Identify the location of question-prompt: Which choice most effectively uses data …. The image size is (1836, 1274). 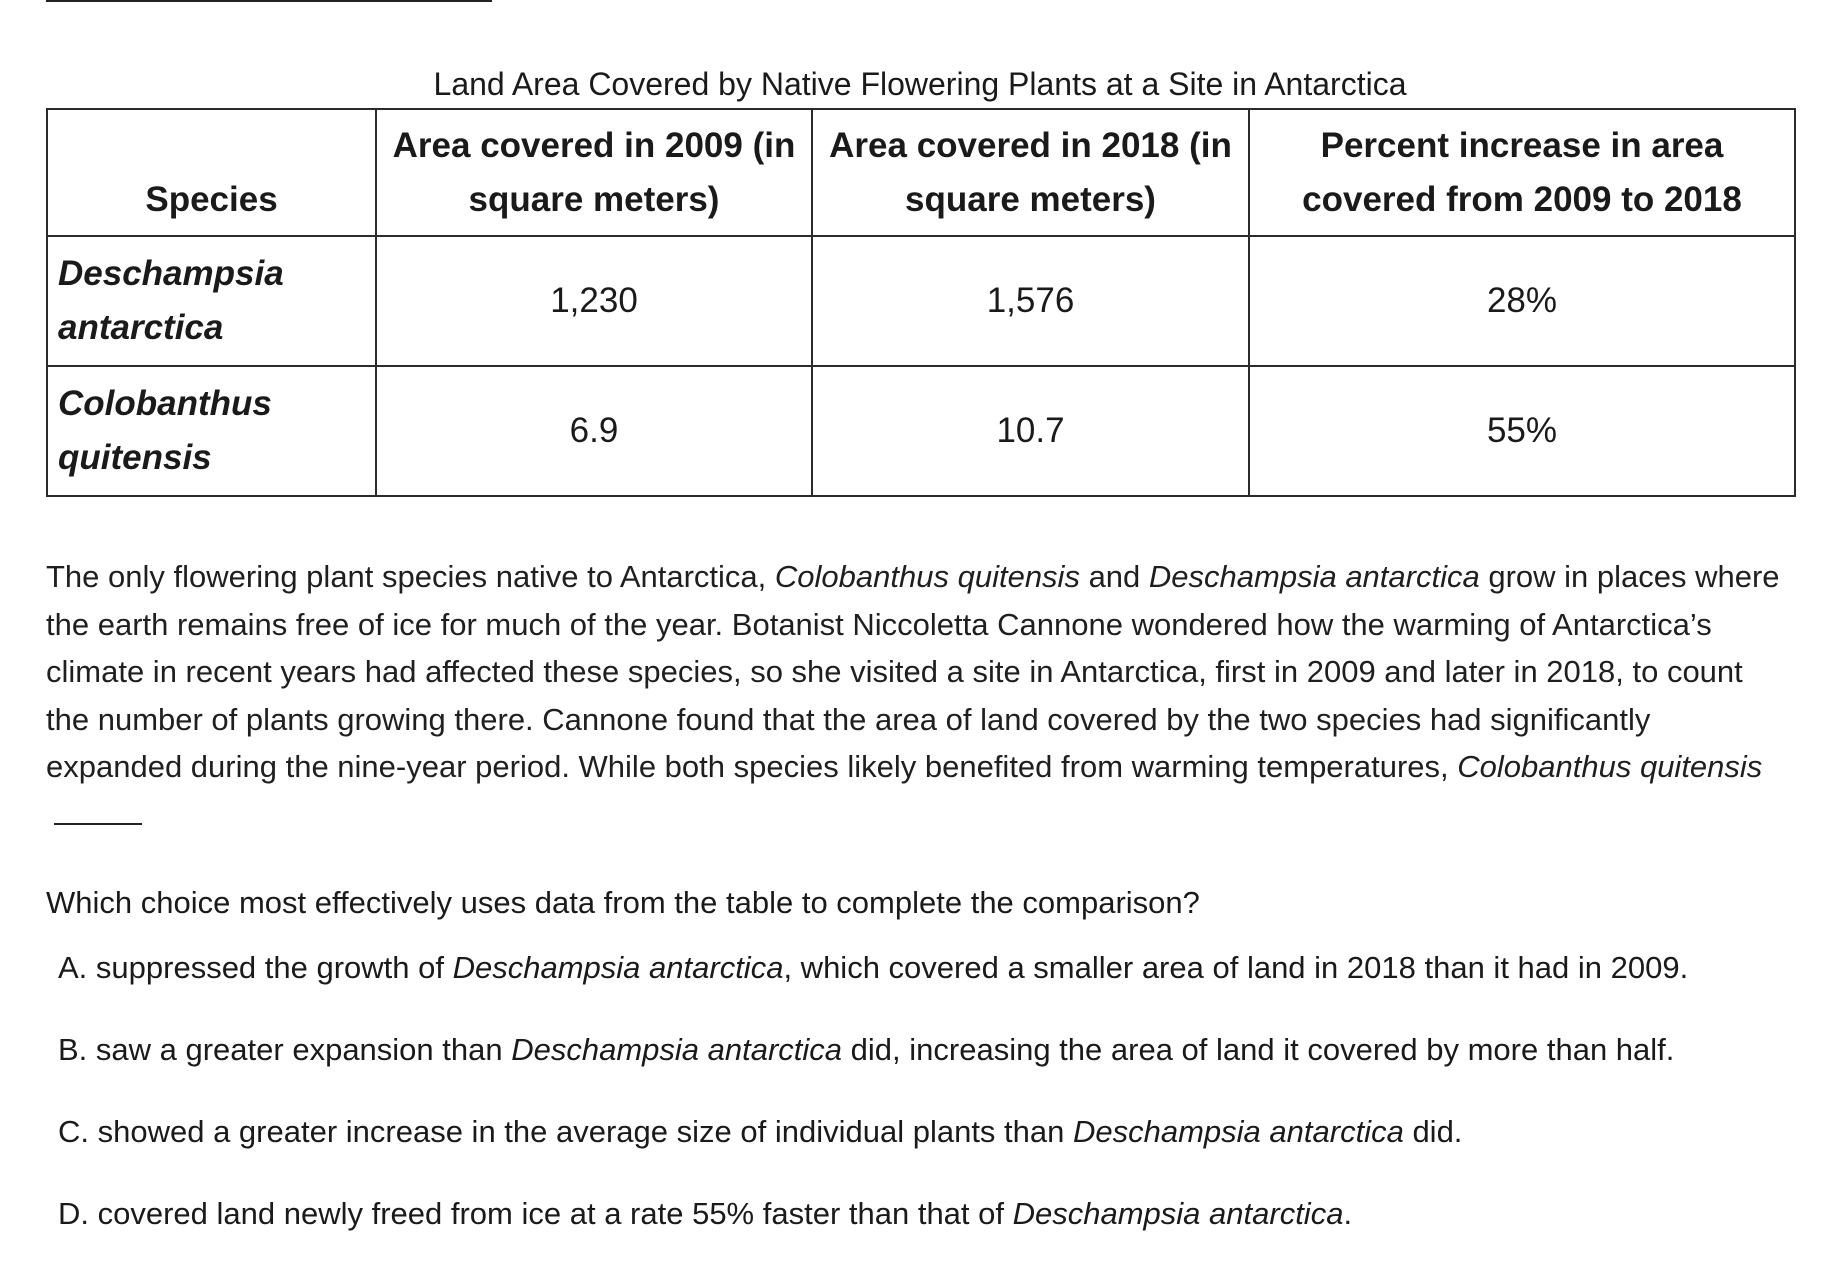
(623, 902).